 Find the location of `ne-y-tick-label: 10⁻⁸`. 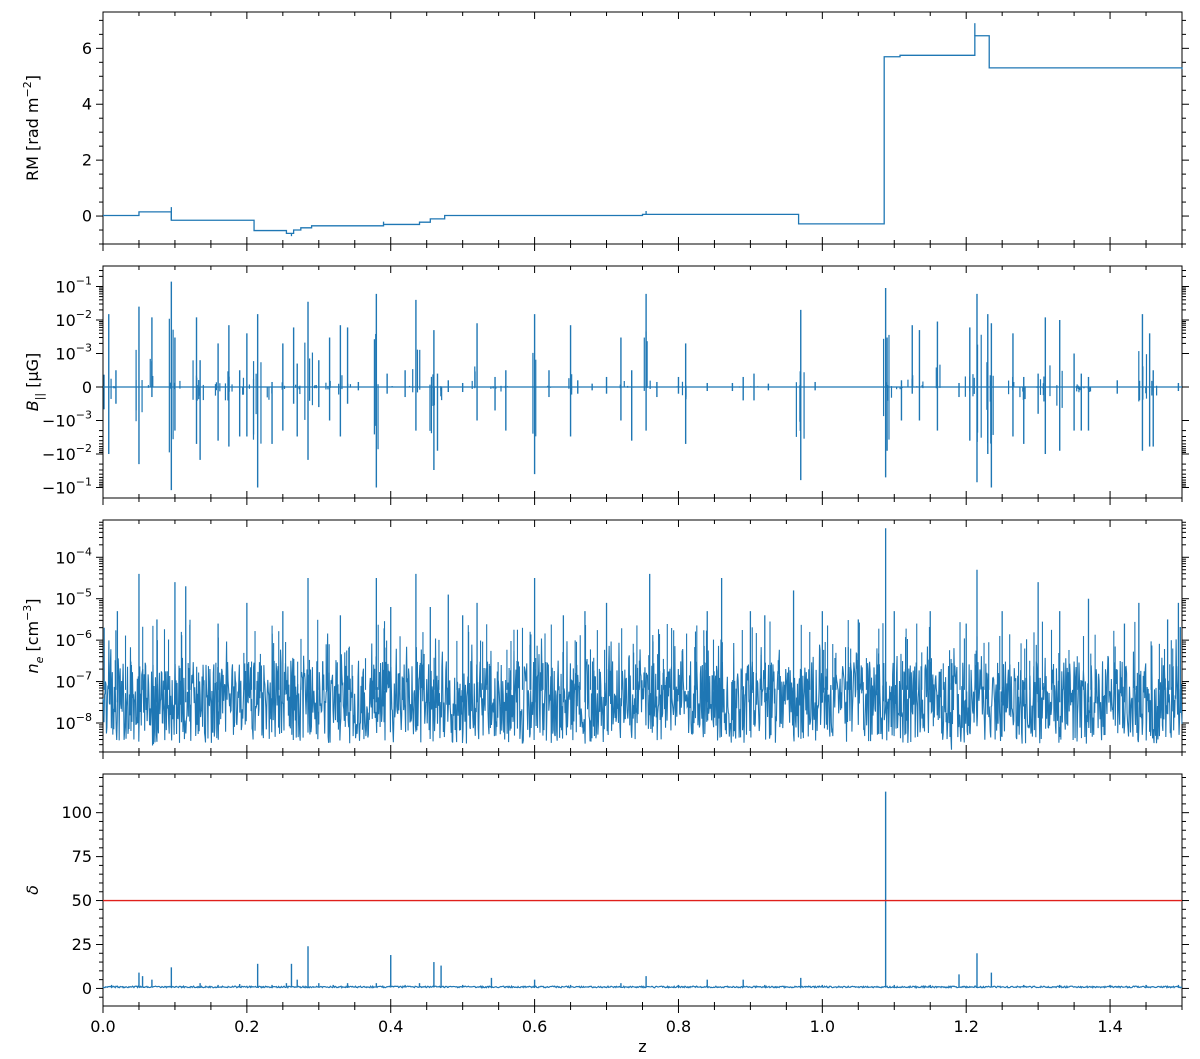

ne-y-tick-label: 10⁻⁸ is located at coordinates (73, 722).